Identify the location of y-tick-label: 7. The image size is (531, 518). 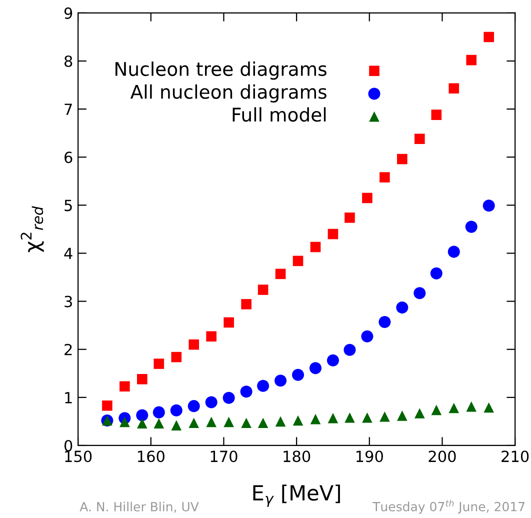
(68, 109).